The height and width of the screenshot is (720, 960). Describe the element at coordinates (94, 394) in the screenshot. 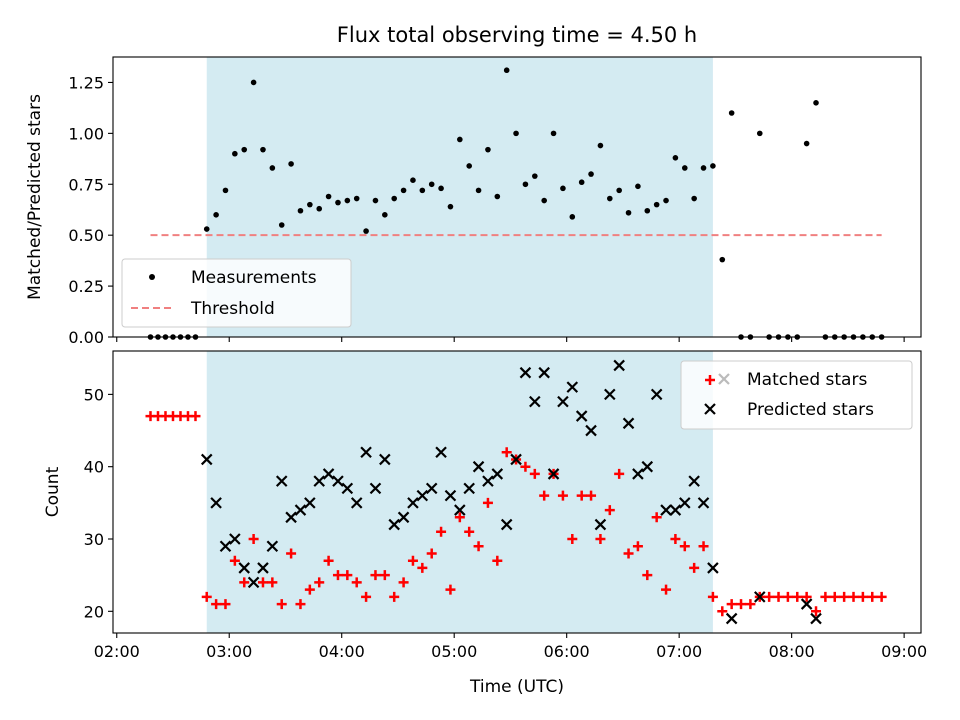

I see `bottom-y-tick-label: 50` at that location.